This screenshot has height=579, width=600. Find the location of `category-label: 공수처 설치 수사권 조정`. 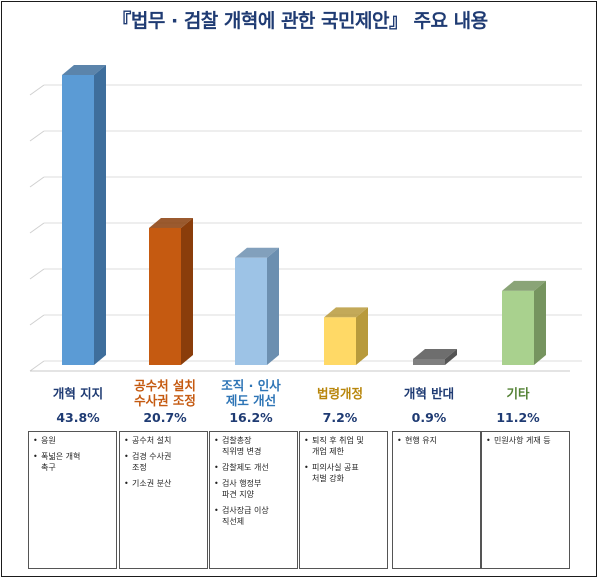

category-label: 공수처 설치 수사권 조정 is located at coordinates (165, 393).